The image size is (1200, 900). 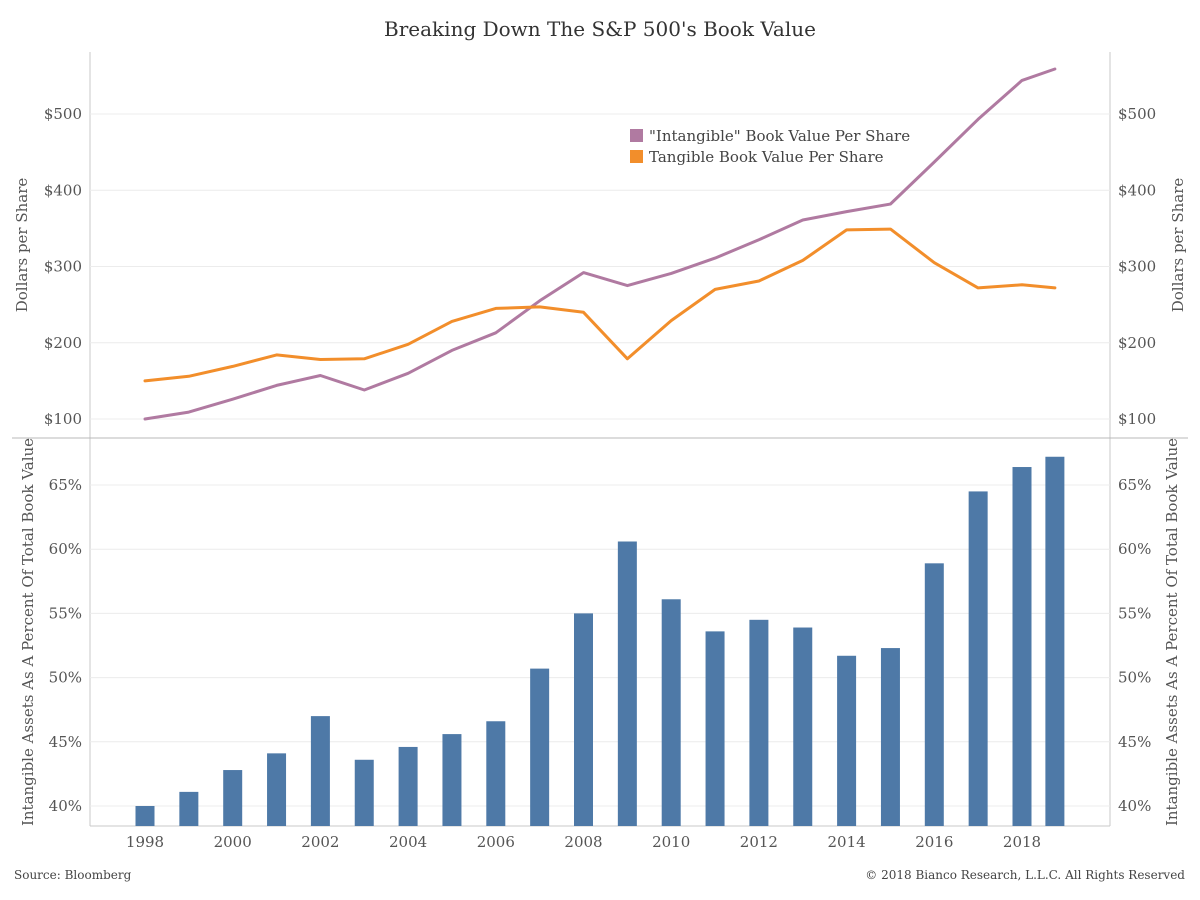 What do you see at coordinates (600, 29) in the screenshot?
I see `chart-title: Breaking Down The S&P 500's Book Value` at bounding box center [600, 29].